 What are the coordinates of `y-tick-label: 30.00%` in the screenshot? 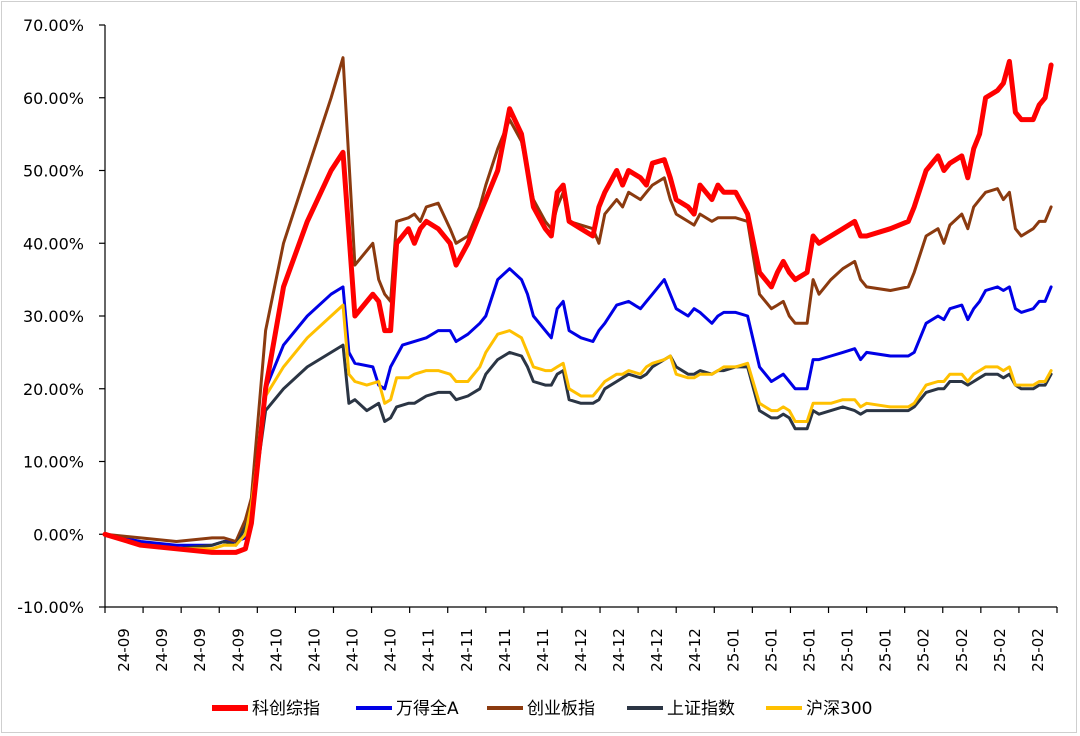 It's located at (53, 316).